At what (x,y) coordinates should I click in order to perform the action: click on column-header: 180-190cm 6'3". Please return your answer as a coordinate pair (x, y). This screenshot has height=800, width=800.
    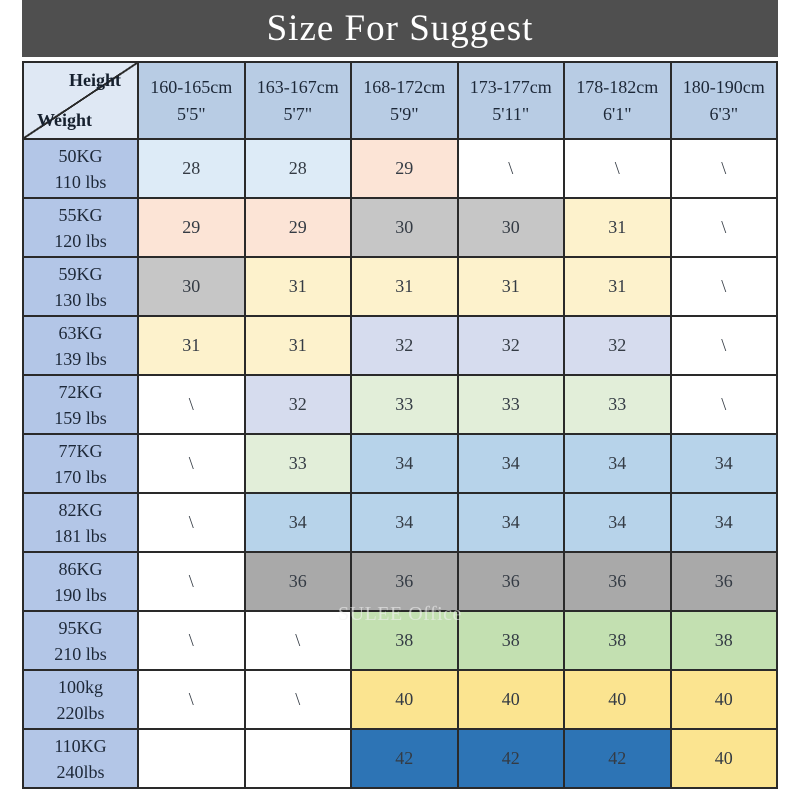
    Looking at the image, I should click on (723, 100).